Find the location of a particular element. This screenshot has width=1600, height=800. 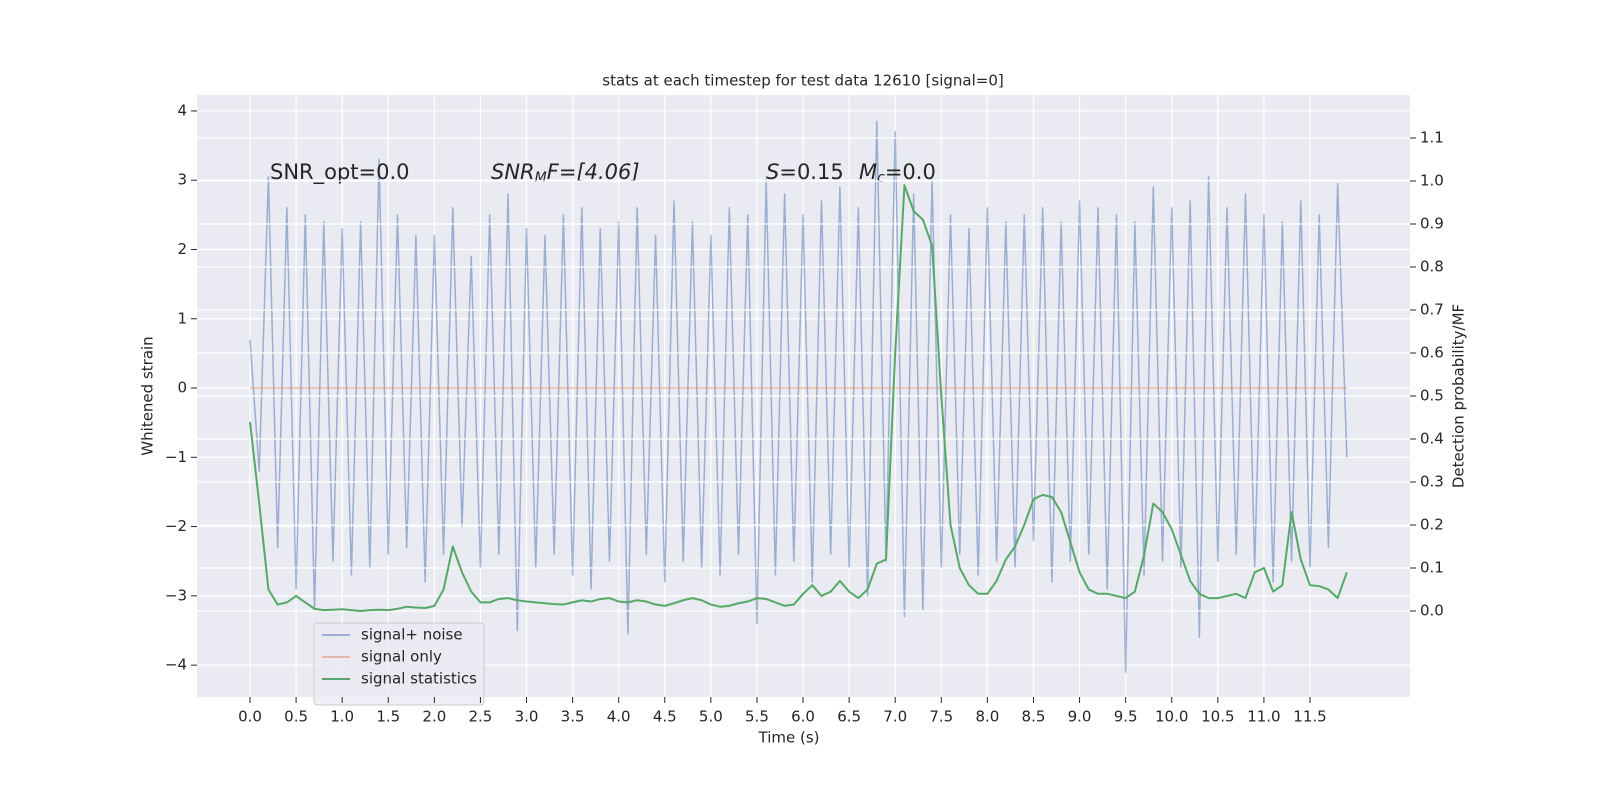

x-tick-label: 5.0 is located at coordinates (711, 717).